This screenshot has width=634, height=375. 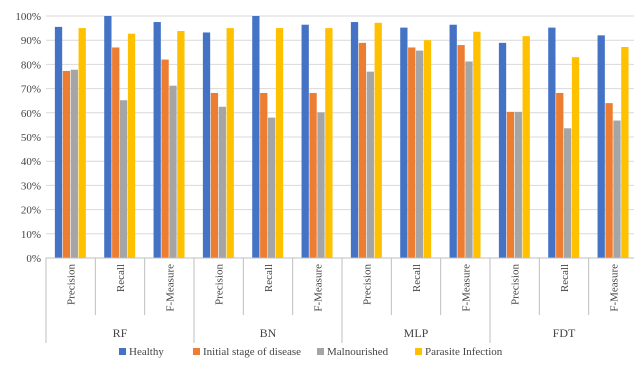 I want to click on y-tick-label: 90%, so click(x=31, y=41).